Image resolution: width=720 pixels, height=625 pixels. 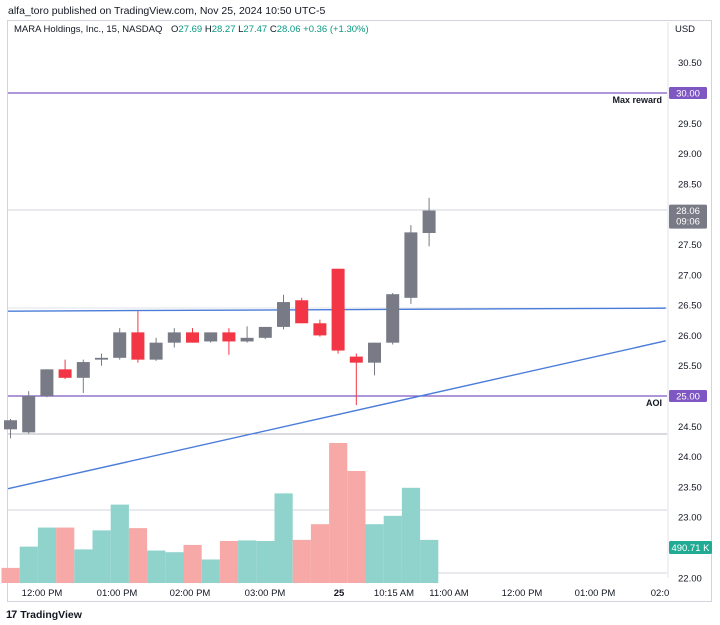 What do you see at coordinates (223, 29) in the screenshot?
I see `high-value: 28.27` at bounding box center [223, 29].